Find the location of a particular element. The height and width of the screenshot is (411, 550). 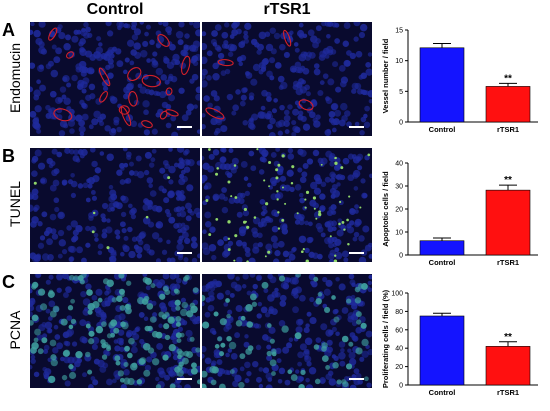

y-tick-label: 60 is located at coordinates (399, 330).